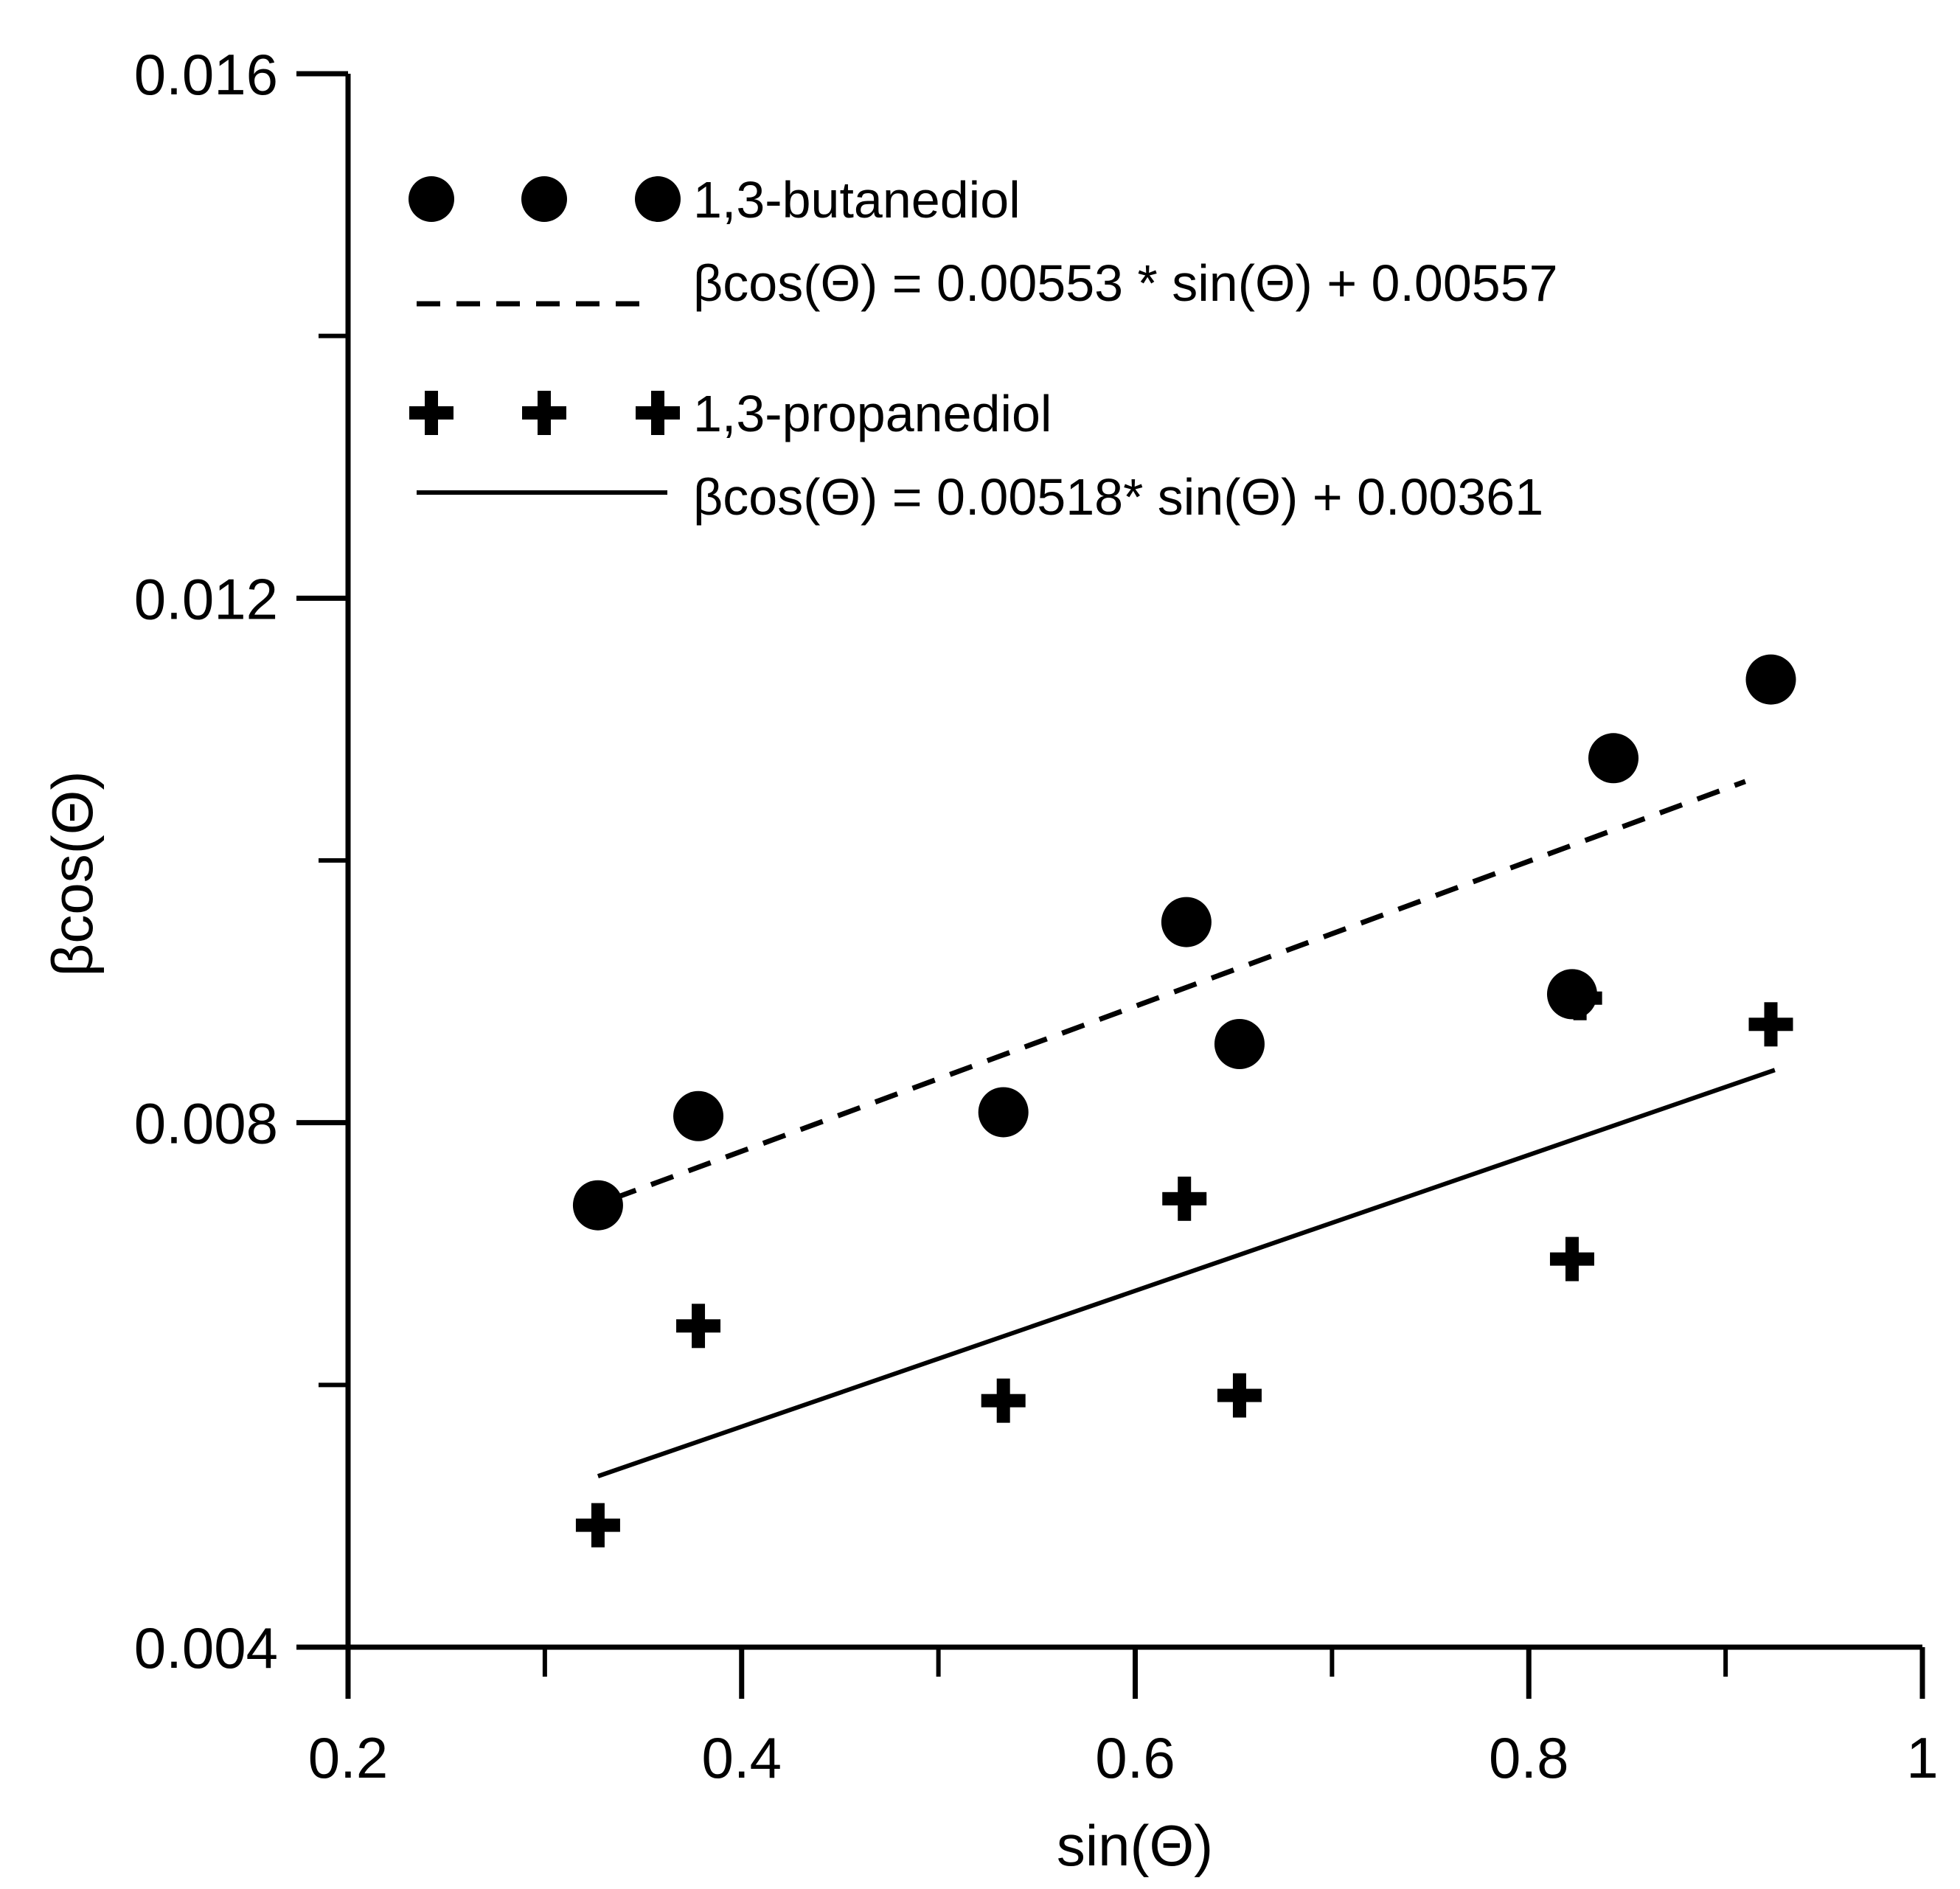  I want to click on y-axis-title: βcos(Θ), so click(72, 874).